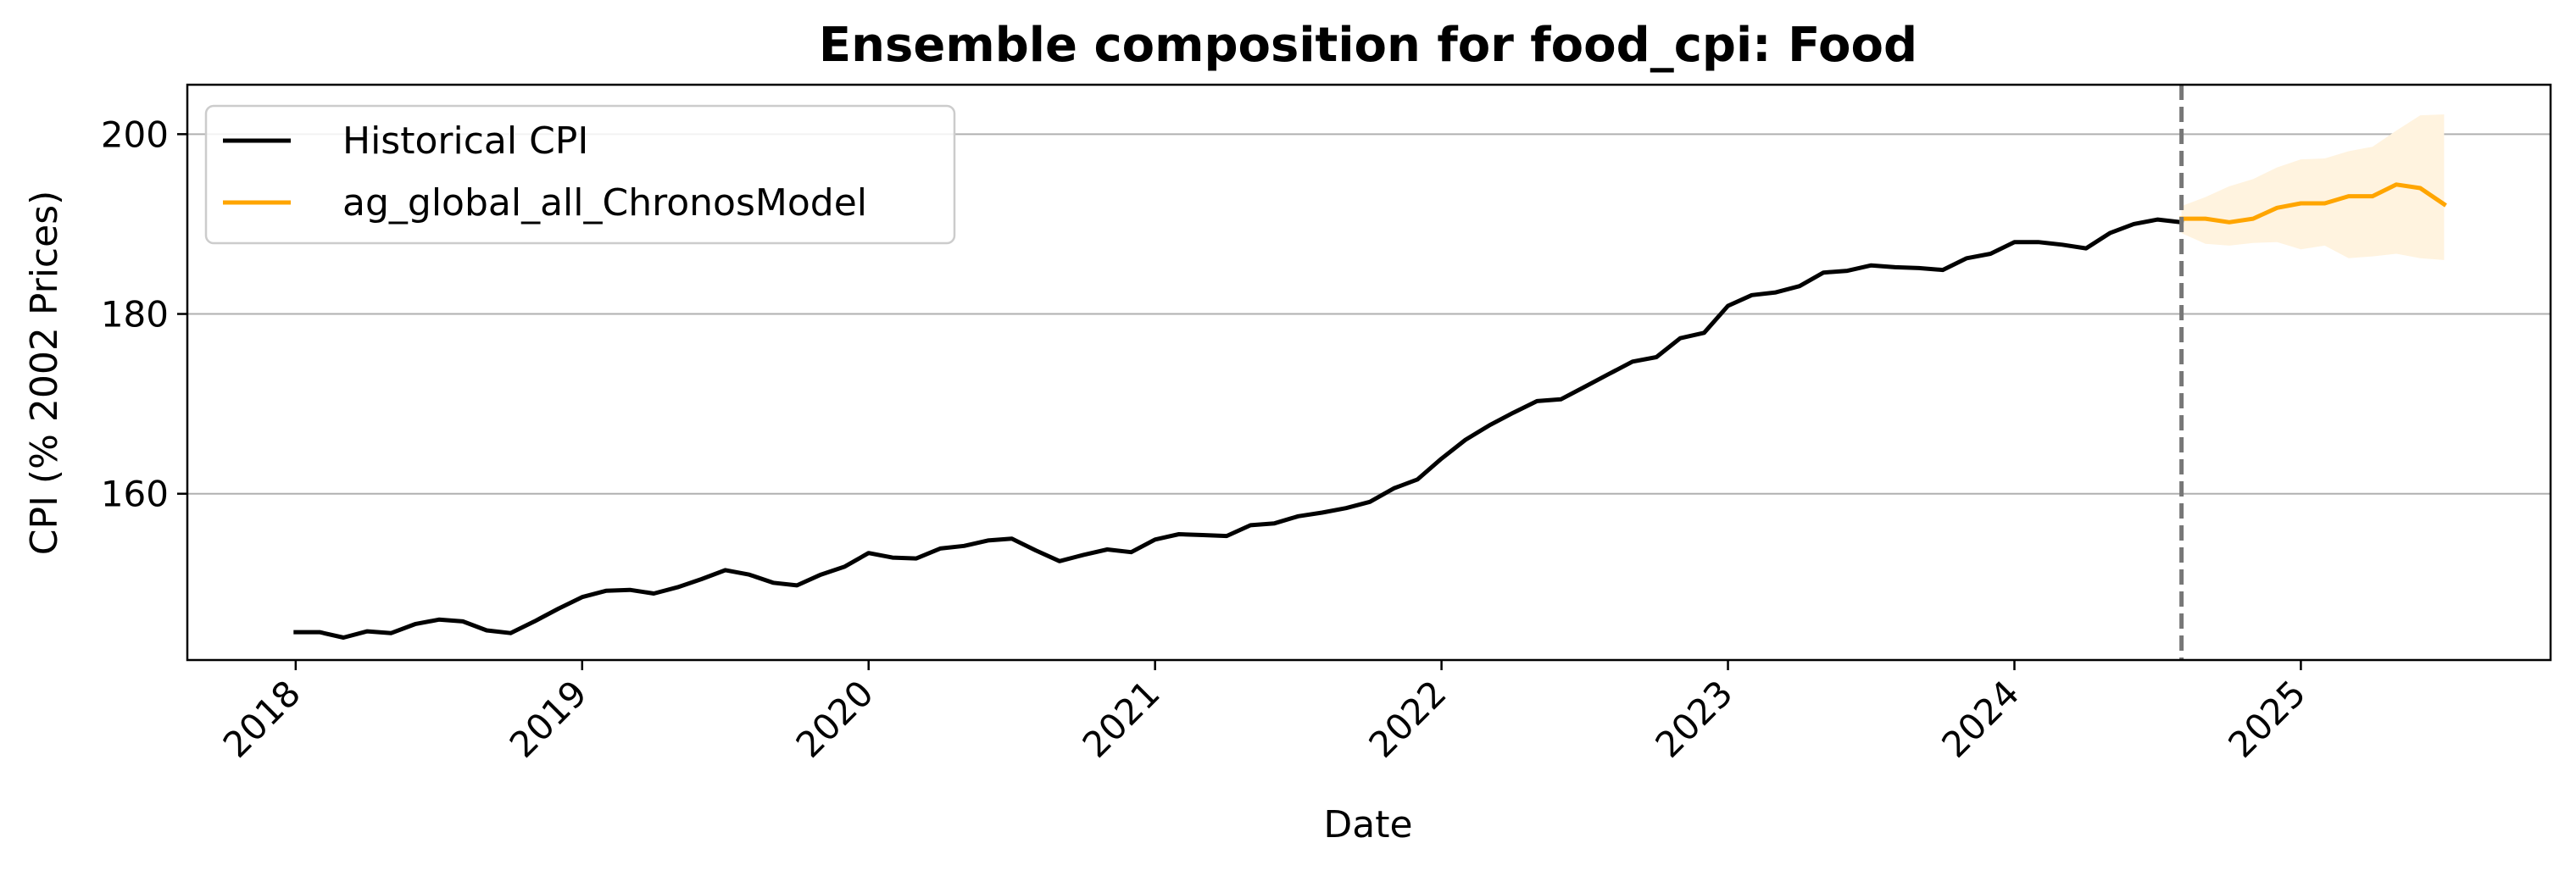 This screenshot has height=871, width=2576. What do you see at coordinates (135, 134) in the screenshot?
I see `y-tick-label-200: 200` at bounding box center [135, 134].